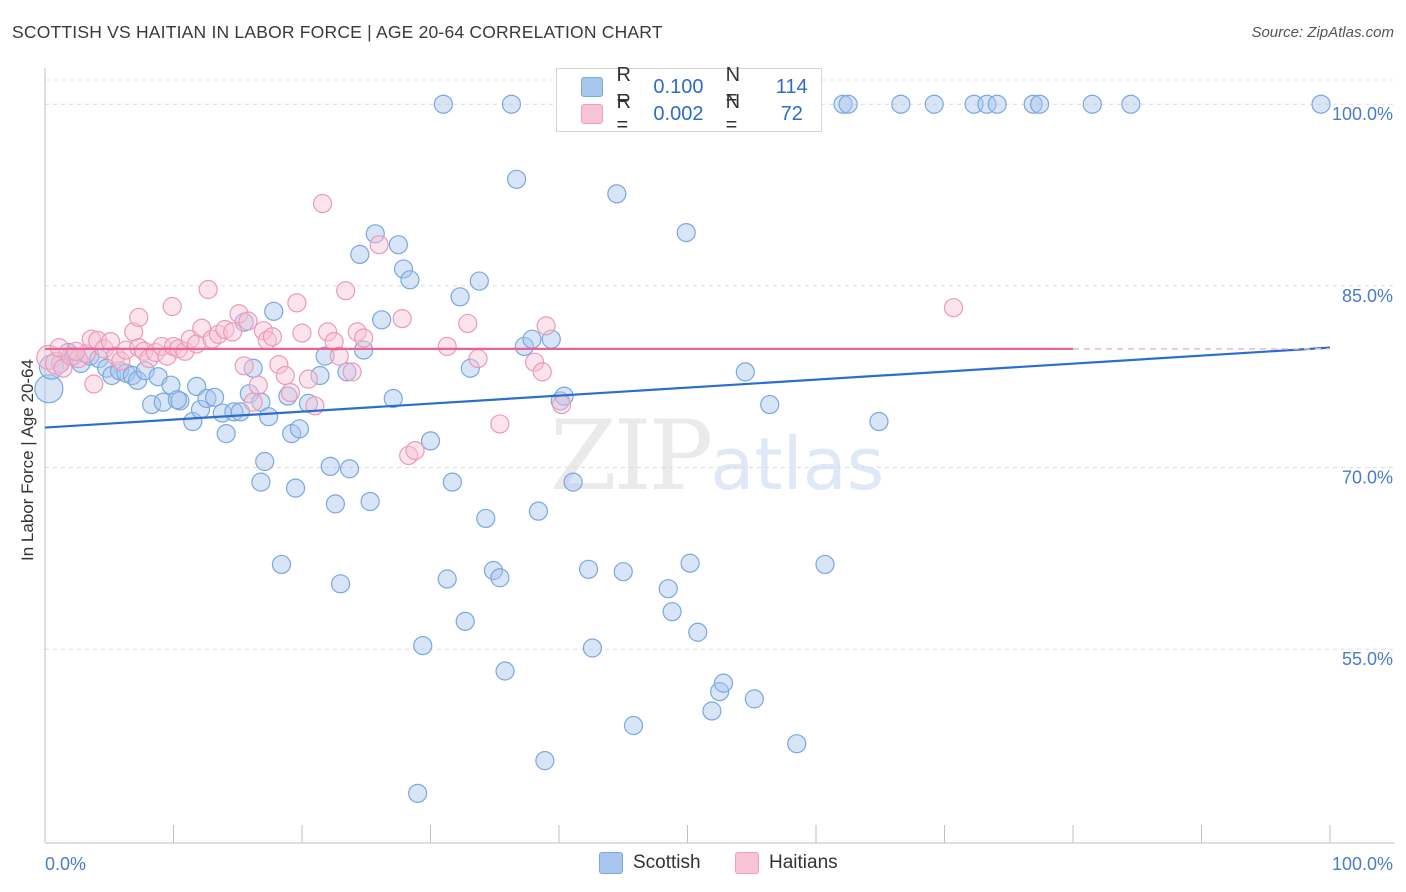 The width and height of the screenshot is (1406, 892). I want to click on y-axis-label: In Labor Force | Age 20-64, so click(27, 460).